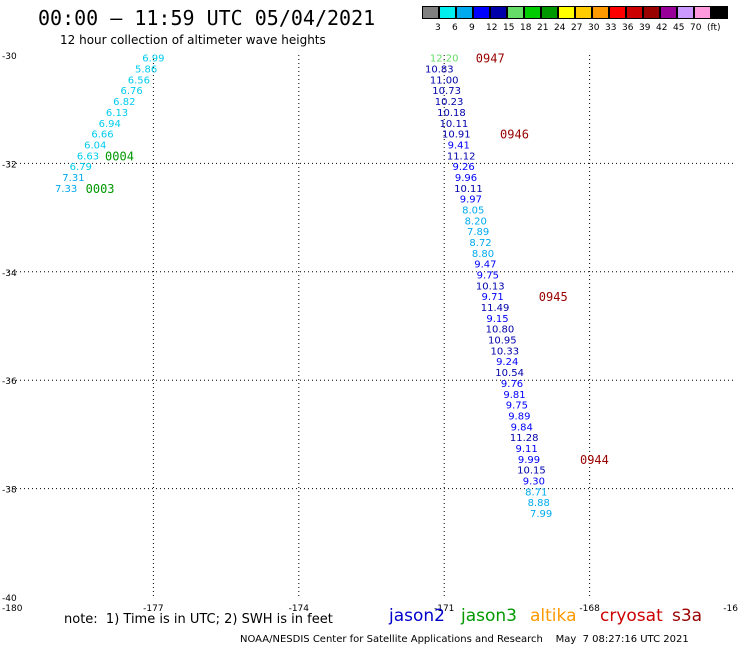 This screenshot has width=740, height=650. Describe the element at coordinates (9, 57) in the screenshot. I see `lat-tick-label: -30` at that location.